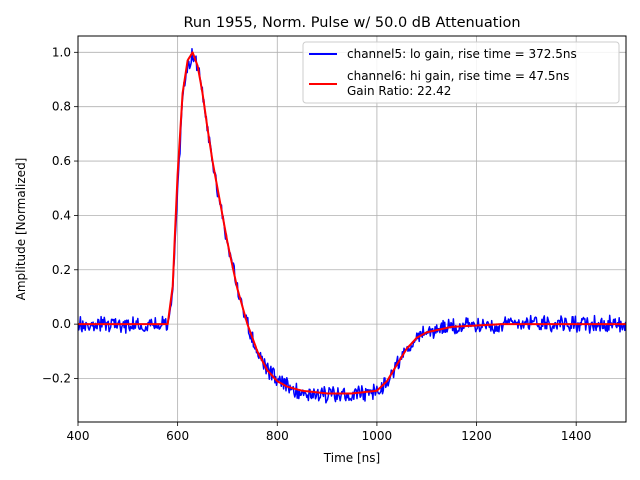 The width and height of the screenshot is (640, 480). Describe the element at coordinates (329, 432) in the screenshot. I see `x-axis-ticks: 400 600 800 1000 1200 1400` at that location.